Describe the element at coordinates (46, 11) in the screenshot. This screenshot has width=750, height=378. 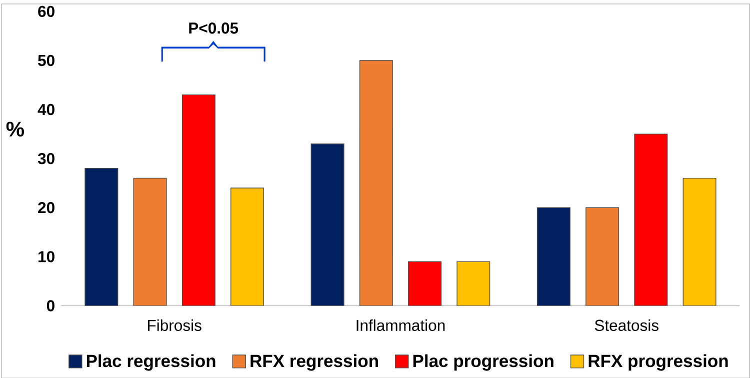
I see `y-tick-label: 60` at that location.